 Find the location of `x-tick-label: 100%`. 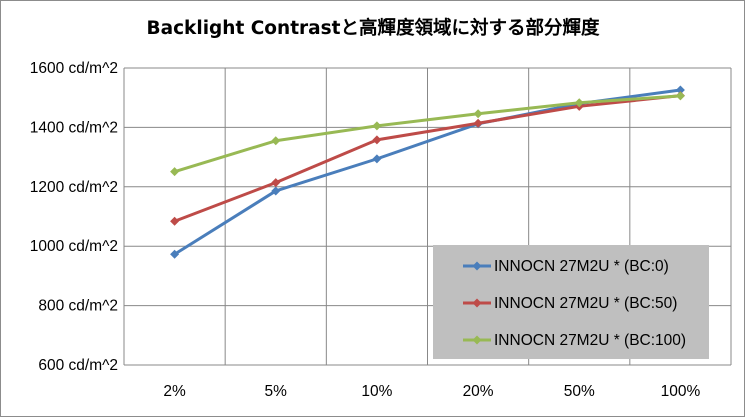

x-tick-label: 100% is located at coordinates (681, 391).